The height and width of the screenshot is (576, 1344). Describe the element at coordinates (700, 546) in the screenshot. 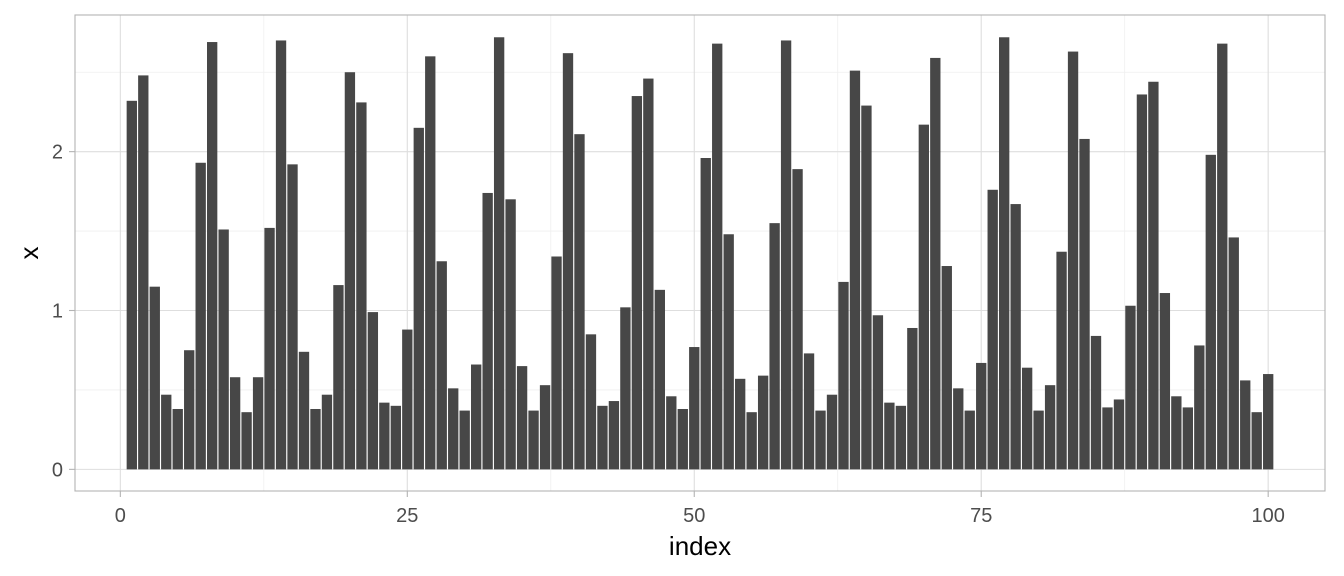

I see `x-axis-title: index` at that location.